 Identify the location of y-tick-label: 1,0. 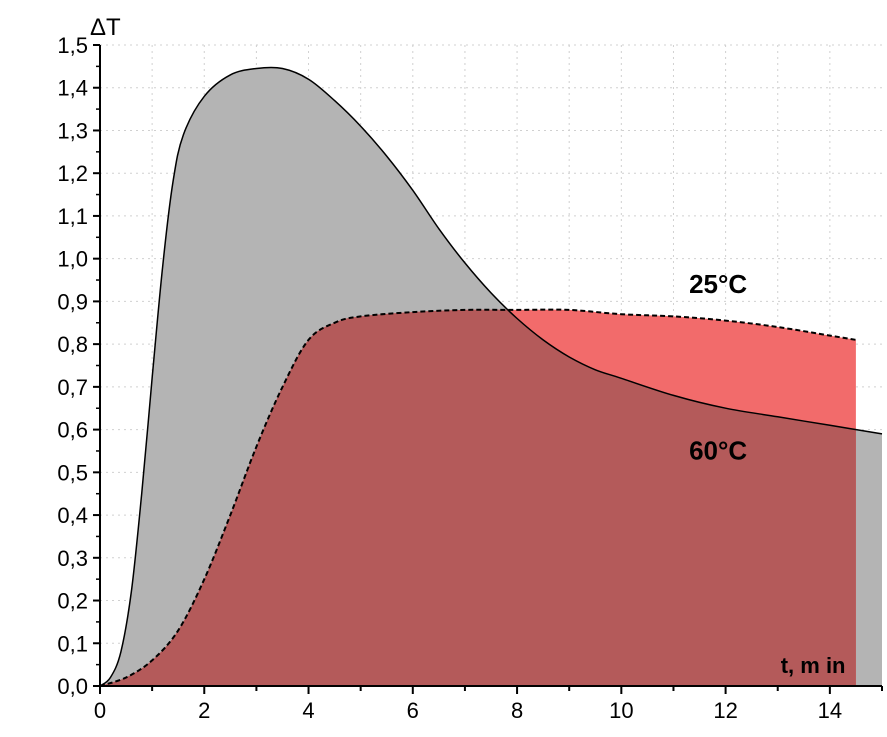
(72, 259).